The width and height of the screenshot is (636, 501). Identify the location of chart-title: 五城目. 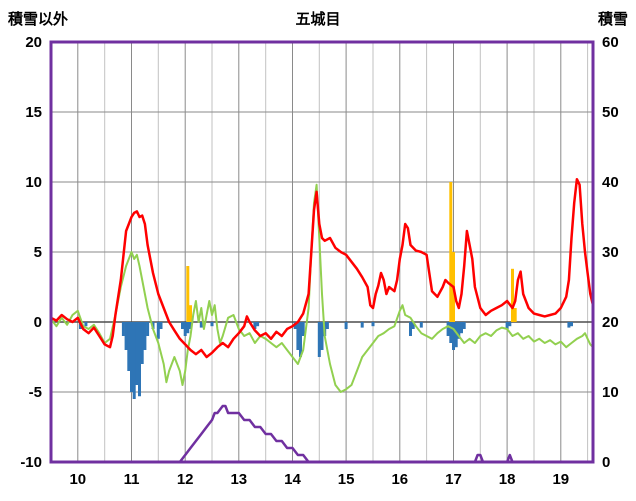
(318, 19).